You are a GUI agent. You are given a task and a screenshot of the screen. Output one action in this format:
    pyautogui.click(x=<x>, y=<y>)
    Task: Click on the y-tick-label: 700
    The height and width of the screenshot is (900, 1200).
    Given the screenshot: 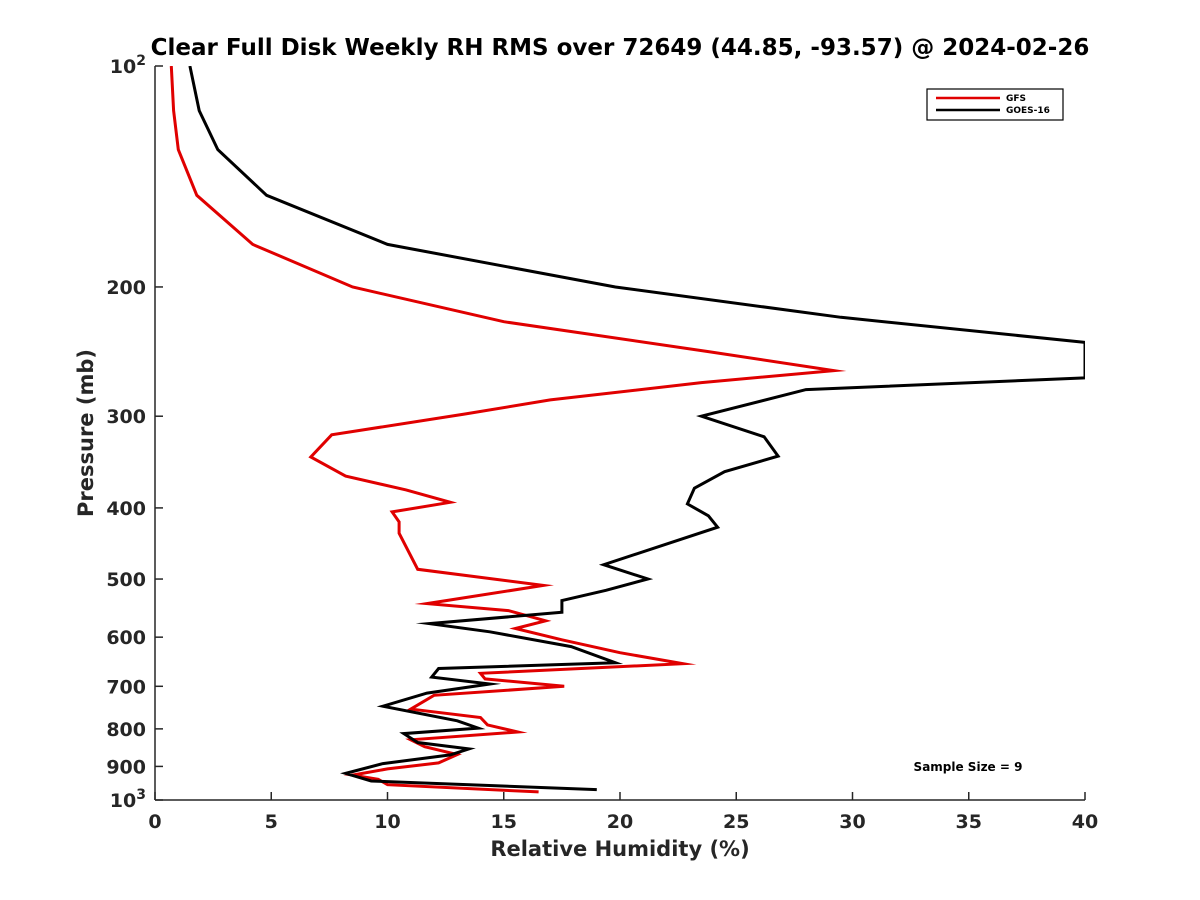 What is the action you would take?
    pyautogui.click(x=126, y=687)
    